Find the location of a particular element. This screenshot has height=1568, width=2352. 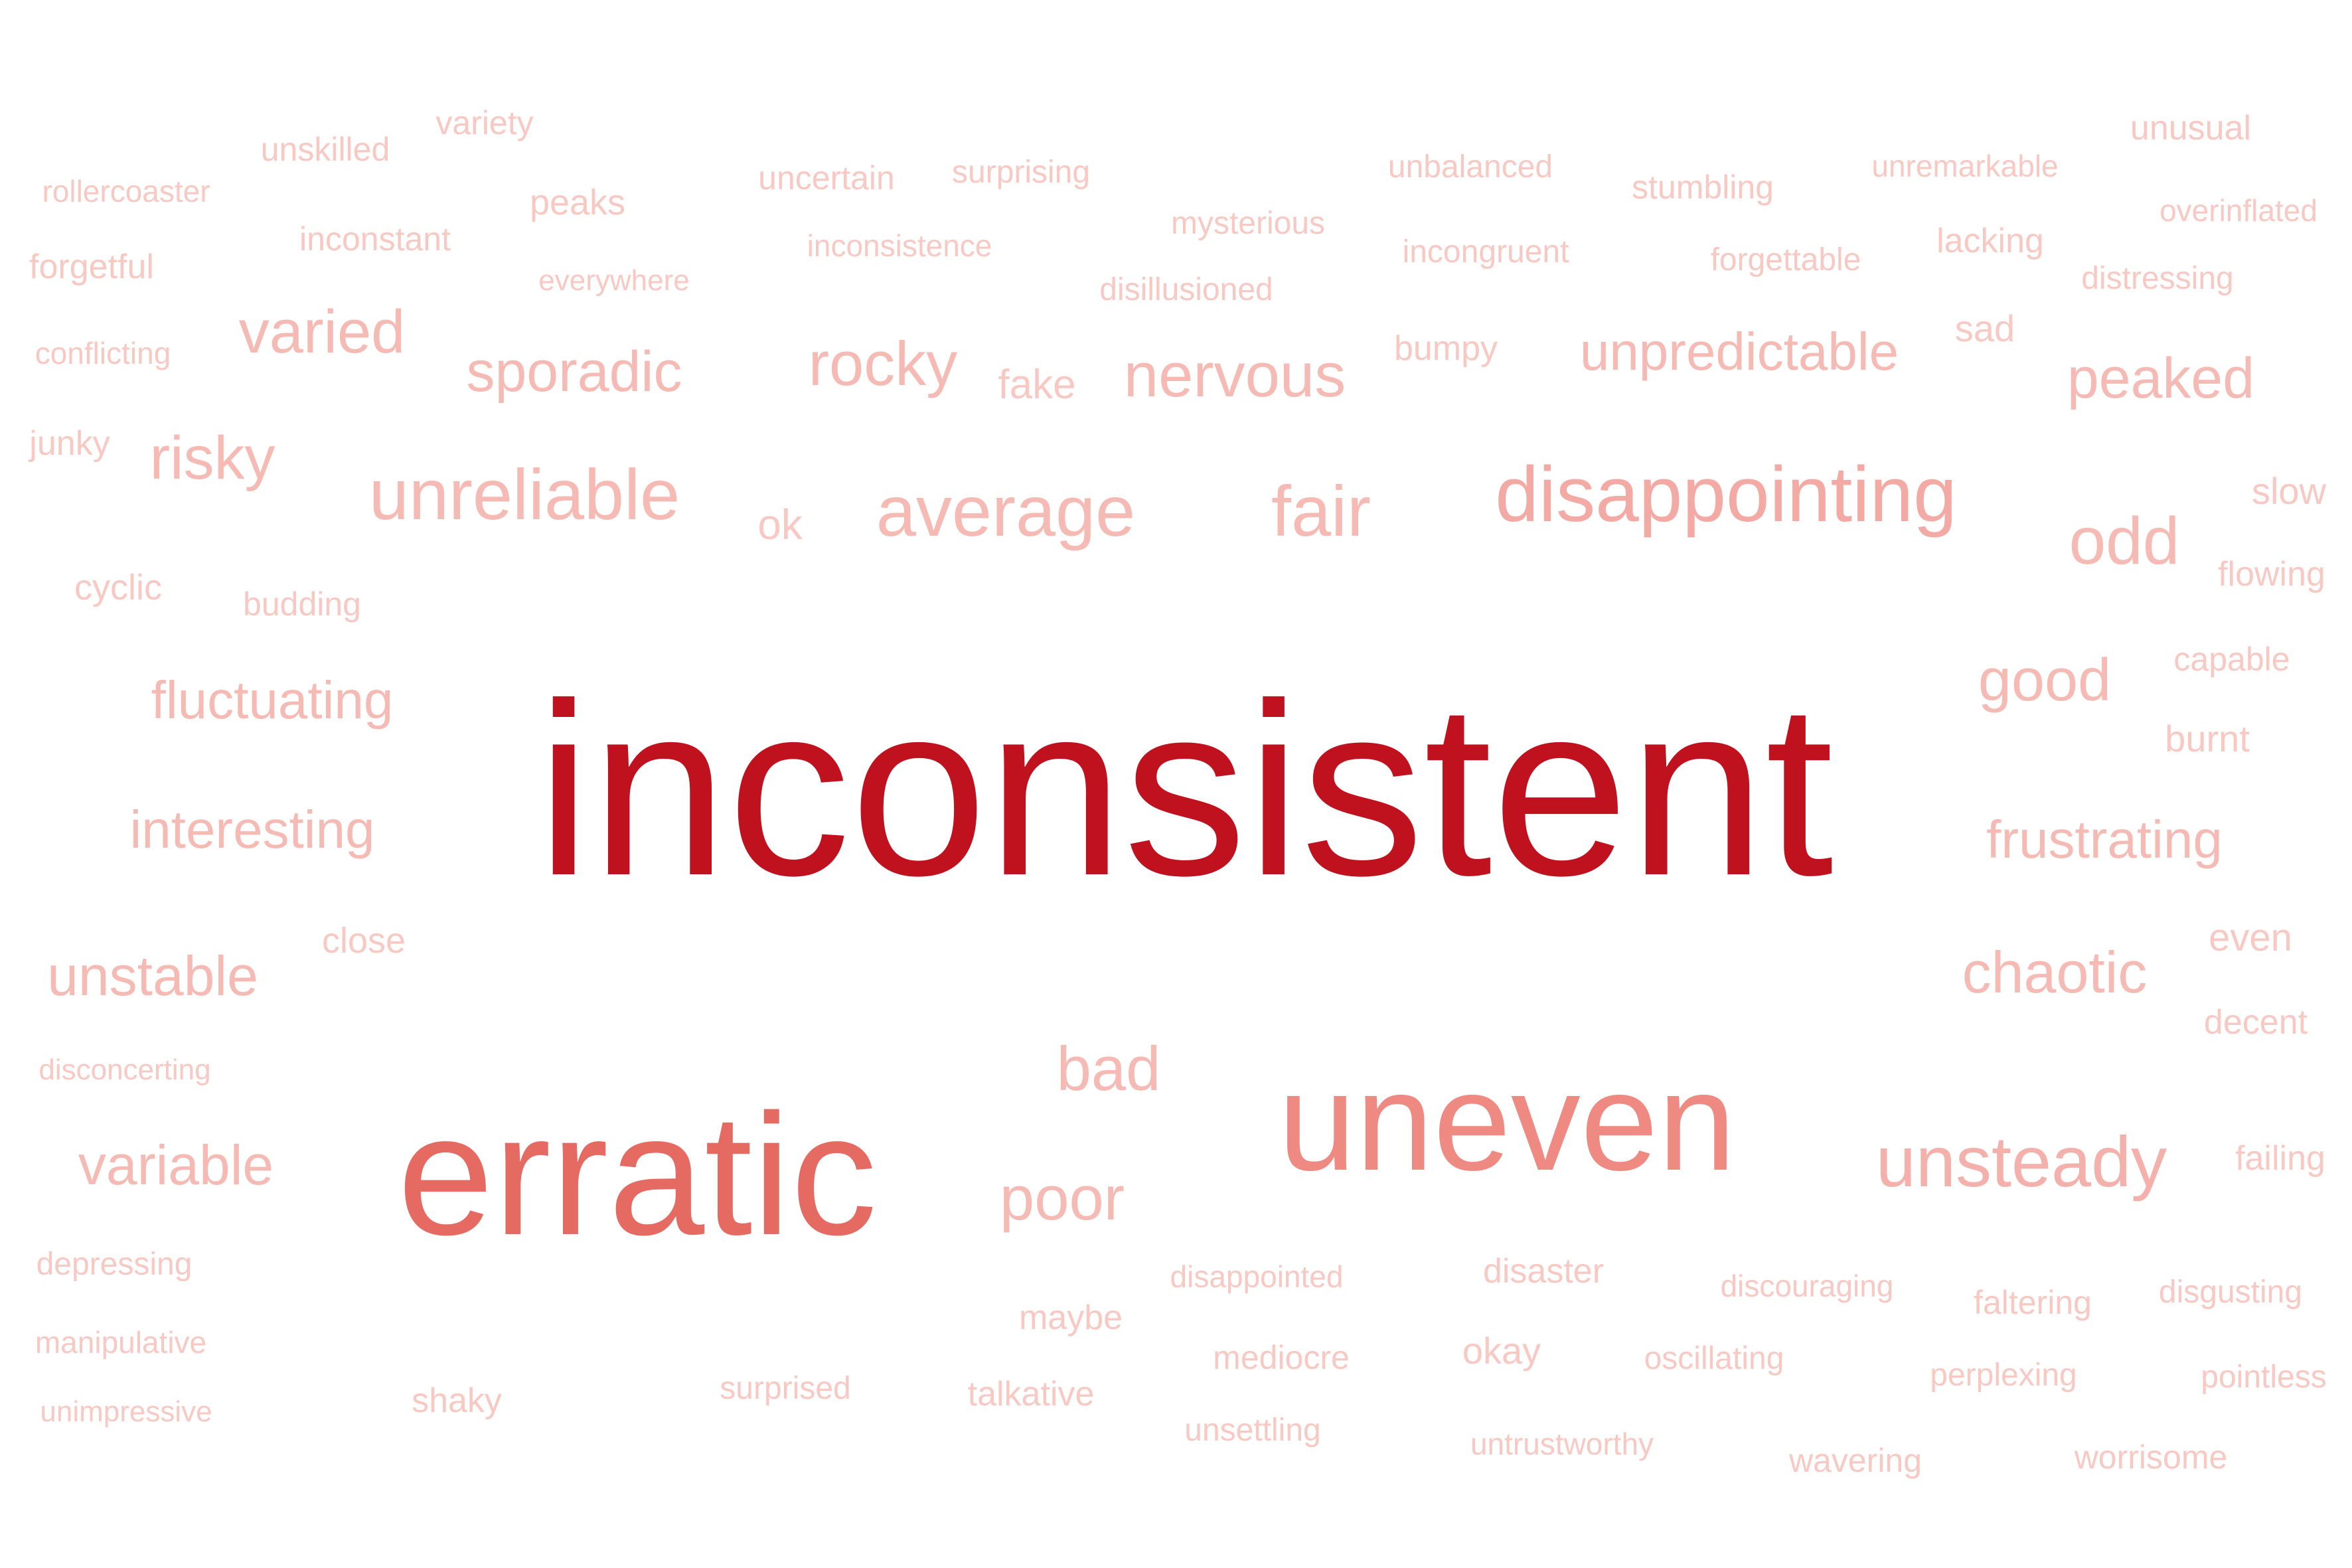

word-pointless: pointless is located at coordinates (2264, 1378).